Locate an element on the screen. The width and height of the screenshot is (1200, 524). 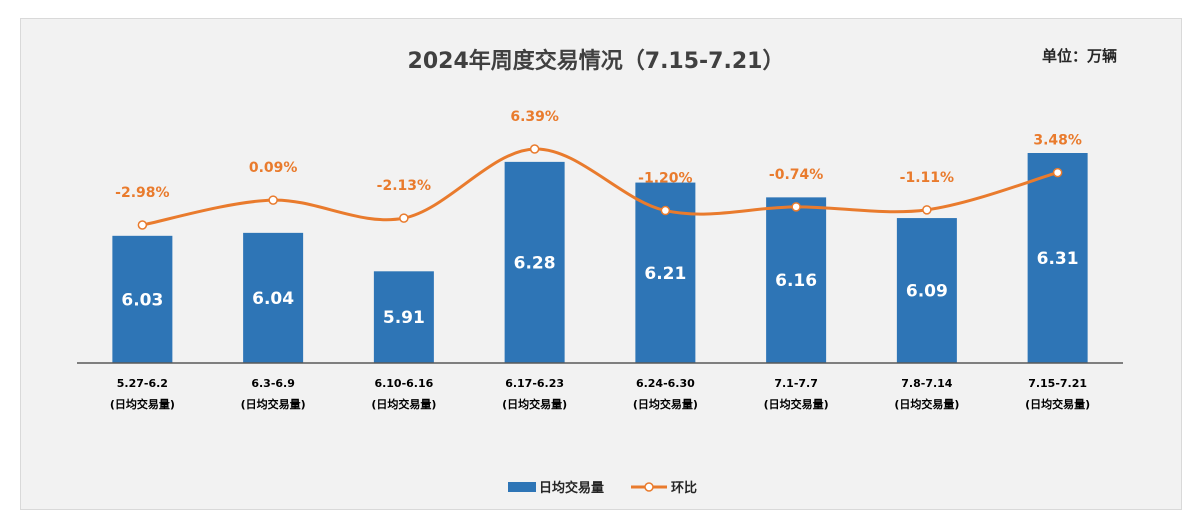
bar-value-label: 6.31 is located at coordinates (1058, 259).